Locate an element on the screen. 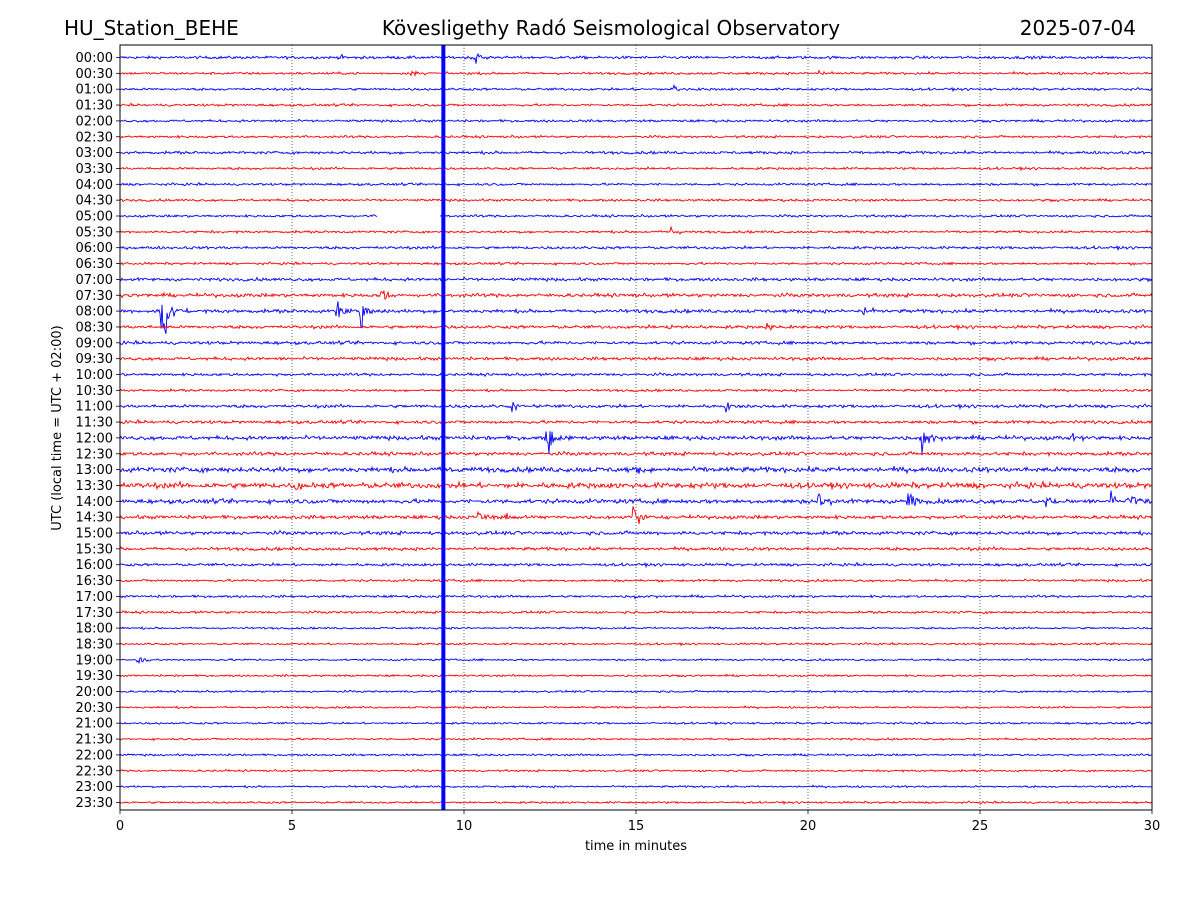 The width and height of the screenshot is (1200, 900). trace-08:00 is located at coordinates (636, 317).